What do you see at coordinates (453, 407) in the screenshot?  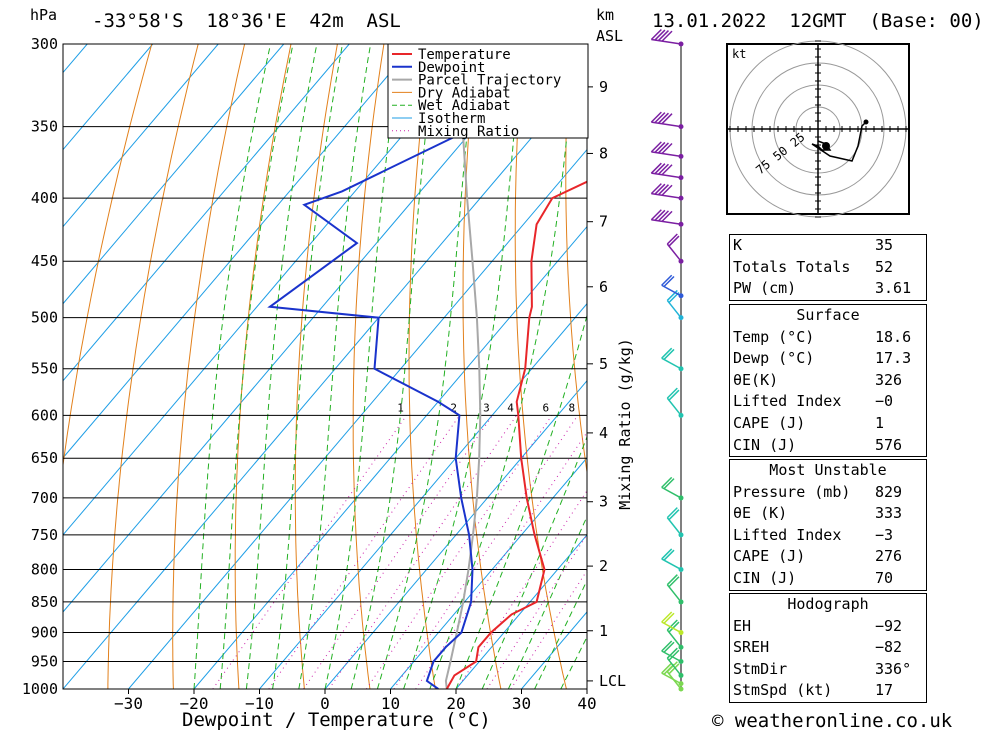 I see `mixing-ratio-label: 2` at bounding box center [453, 407].